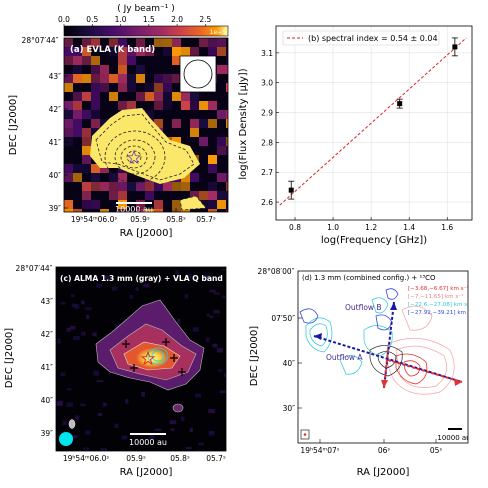  I want to click on beam-box, so click(198, 74).